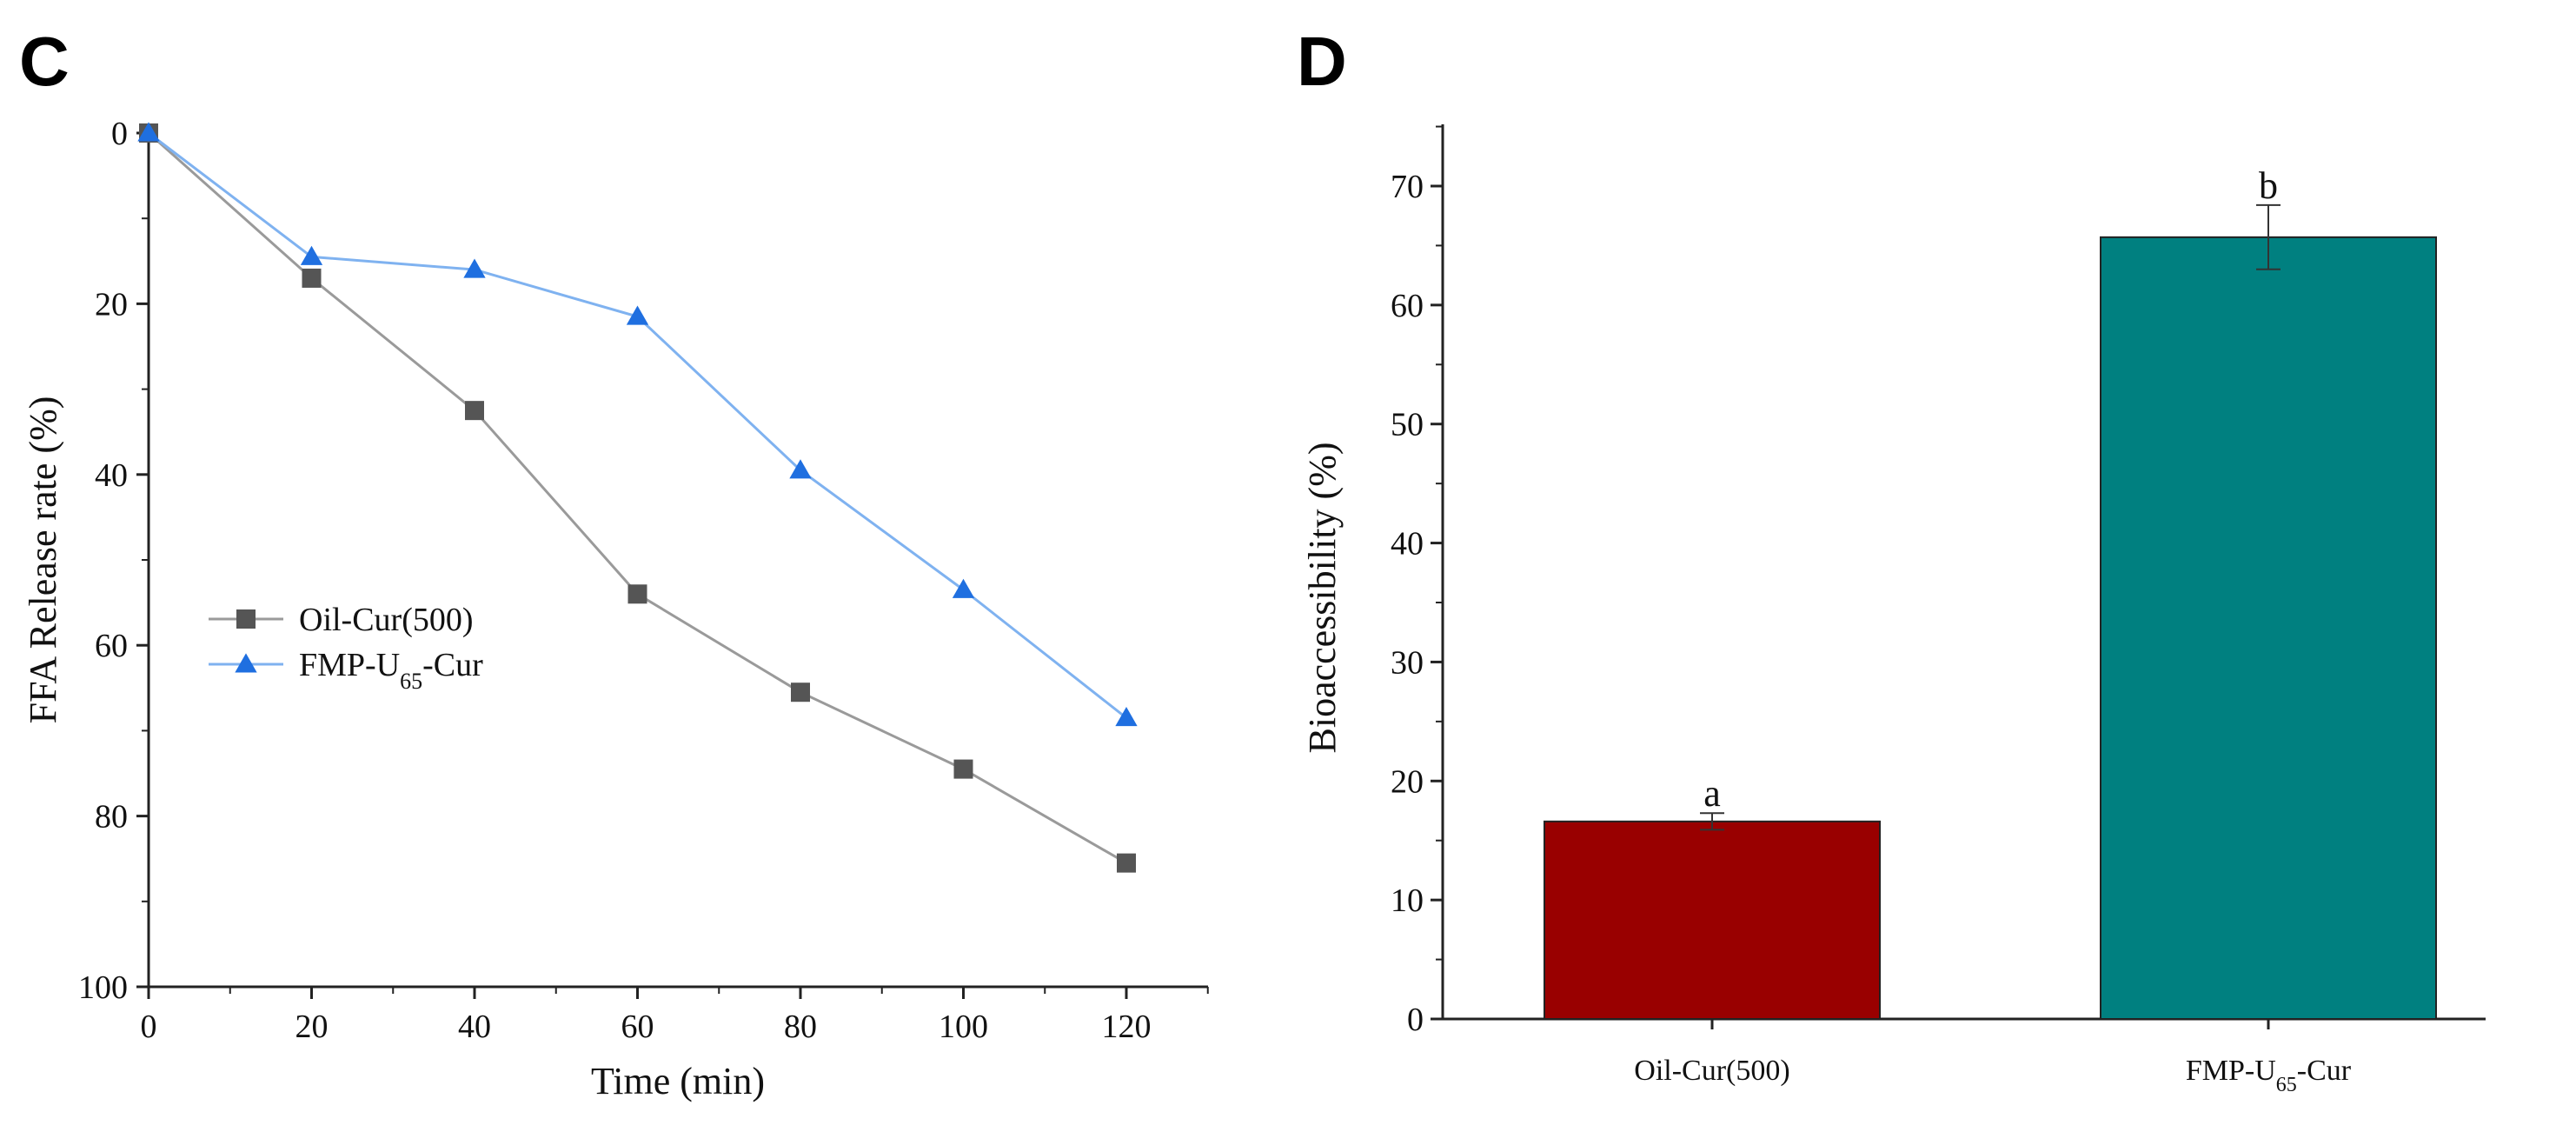  Describe the element at coordinates (1322, 597) in the screenshot. I see `y-axis-title: Bioaccessibility (%)` at that location.